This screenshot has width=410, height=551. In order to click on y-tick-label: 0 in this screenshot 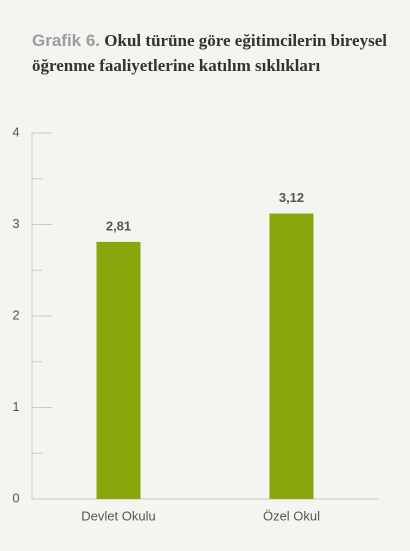, I will do `click(15, 497)`.